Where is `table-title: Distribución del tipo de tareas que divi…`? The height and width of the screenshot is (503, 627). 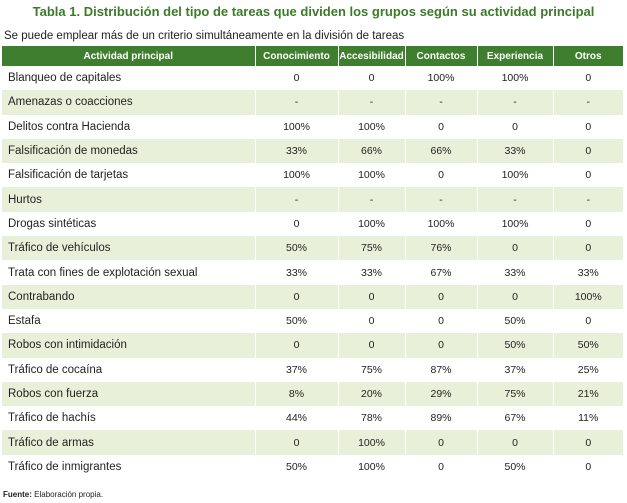 table-title: Distribución del tipo de tareas que divi… is located at coordinates (339, 11).